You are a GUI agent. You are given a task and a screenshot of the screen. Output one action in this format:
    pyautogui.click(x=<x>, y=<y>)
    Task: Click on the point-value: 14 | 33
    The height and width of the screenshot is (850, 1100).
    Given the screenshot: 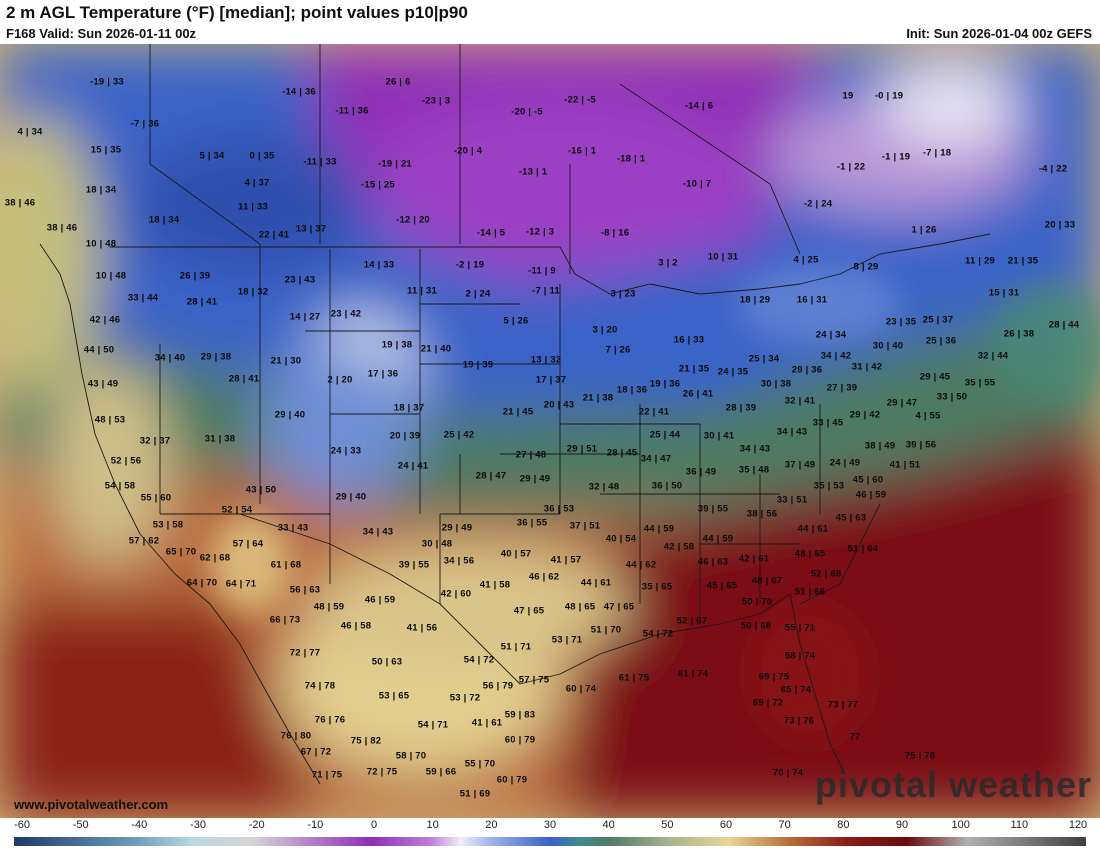 What is the action you would take?
    pyautogui.click(x=379, y=265)
    